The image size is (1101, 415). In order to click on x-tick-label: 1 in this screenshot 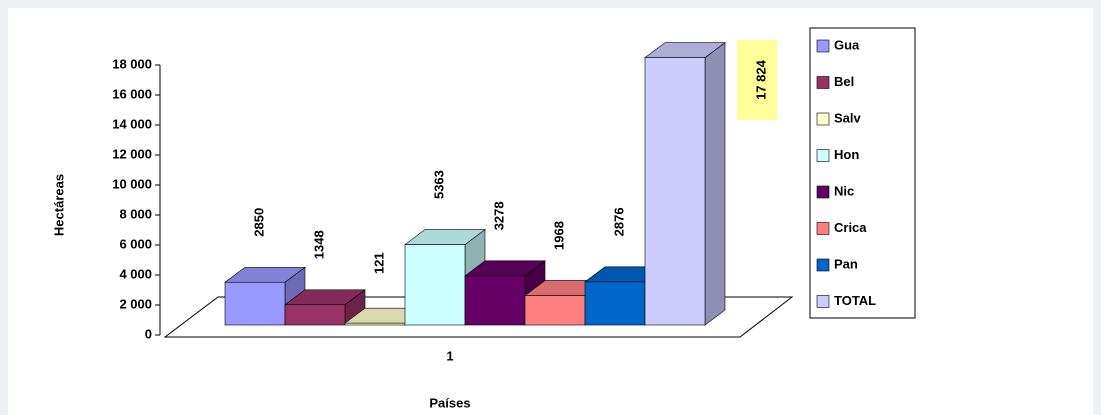, I will do `click(449, 355)`.